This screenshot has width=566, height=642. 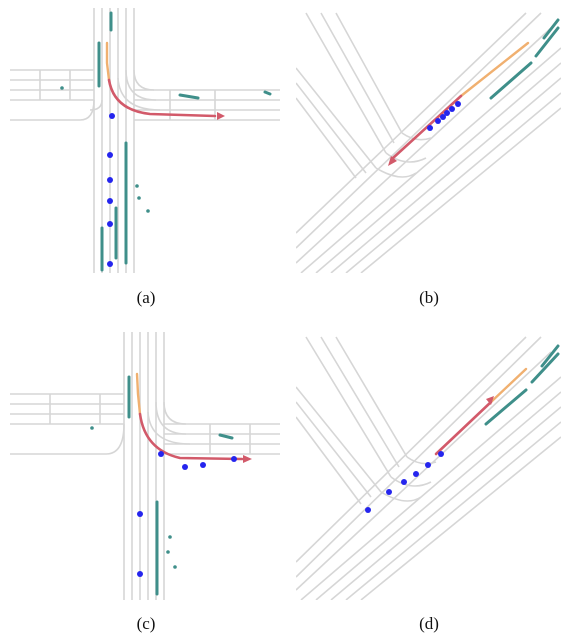 What do you see at coordinates (429, 623) in the screenshot?
I see `caption-d: (d)` at bounding box center [429, 623].